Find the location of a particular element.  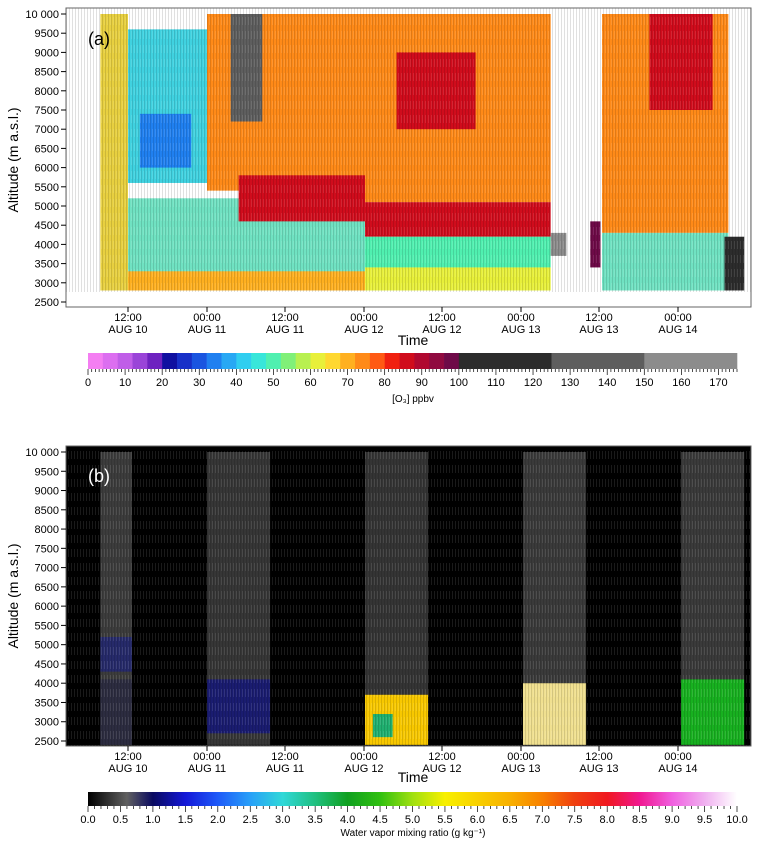

a-y-tick-label: 4500 is located at coordinates (47, 226).